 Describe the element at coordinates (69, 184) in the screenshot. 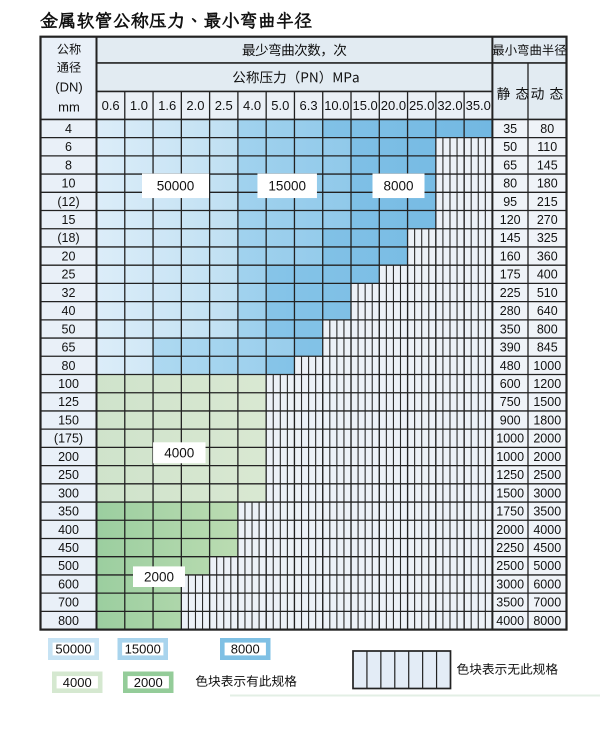

I see `svg-text: 10` at that location.